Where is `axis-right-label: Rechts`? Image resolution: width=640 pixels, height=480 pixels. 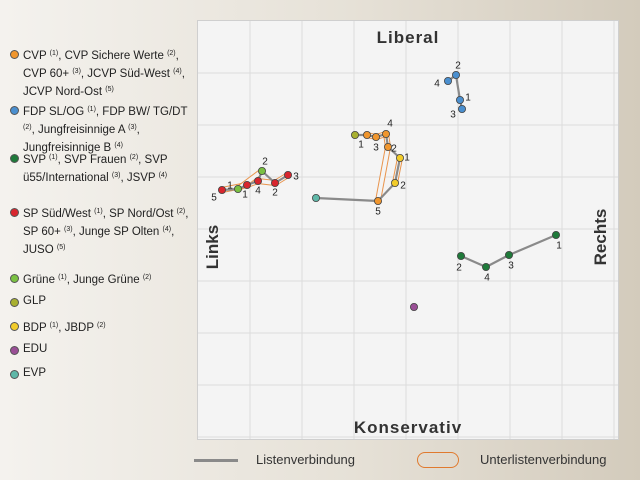 axis-right-label: Rechts is located at coordinates (600, 237).